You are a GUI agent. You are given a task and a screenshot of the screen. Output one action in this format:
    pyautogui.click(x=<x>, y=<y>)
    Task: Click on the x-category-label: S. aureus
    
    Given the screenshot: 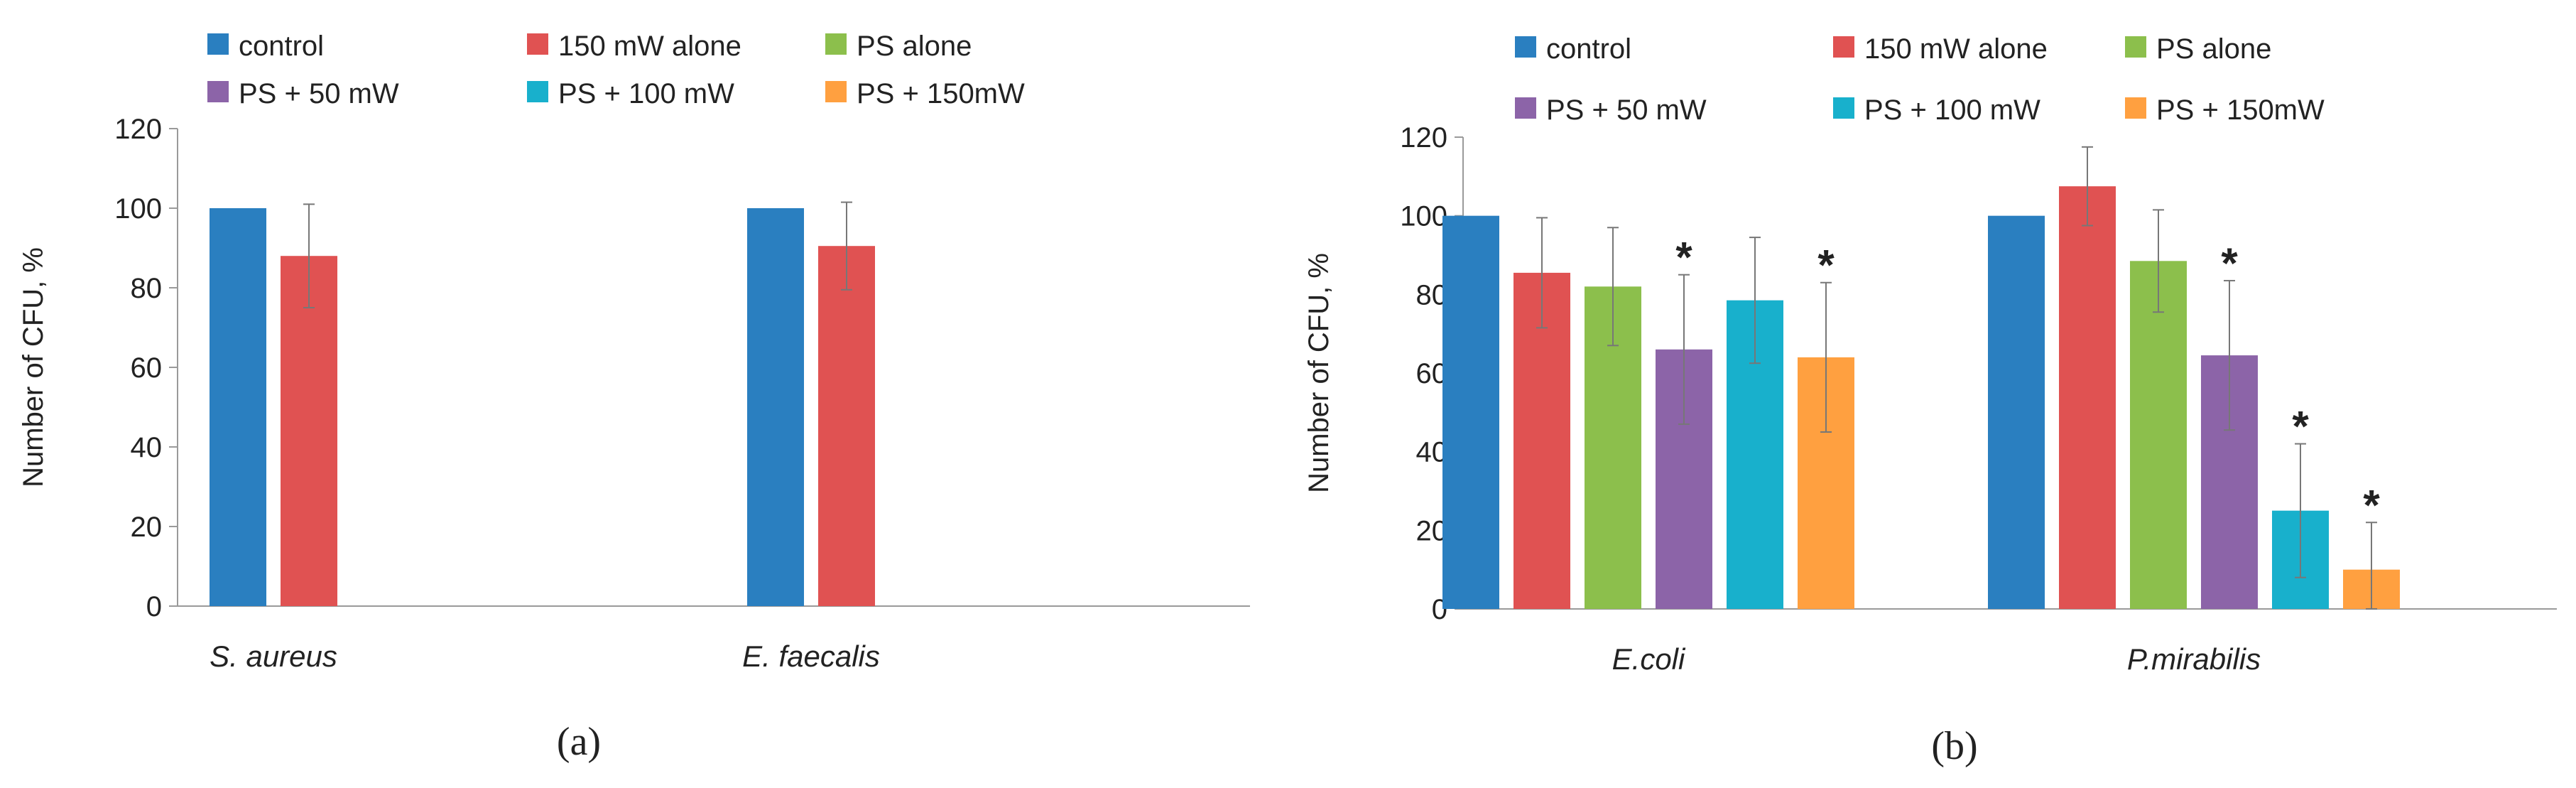 What is the action you would take?
    pyautogui.click(x=274, y=656)
    